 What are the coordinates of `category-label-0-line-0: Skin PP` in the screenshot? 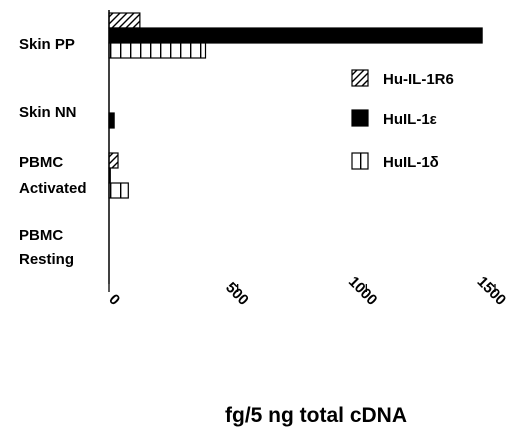 It's located at (47, 44).